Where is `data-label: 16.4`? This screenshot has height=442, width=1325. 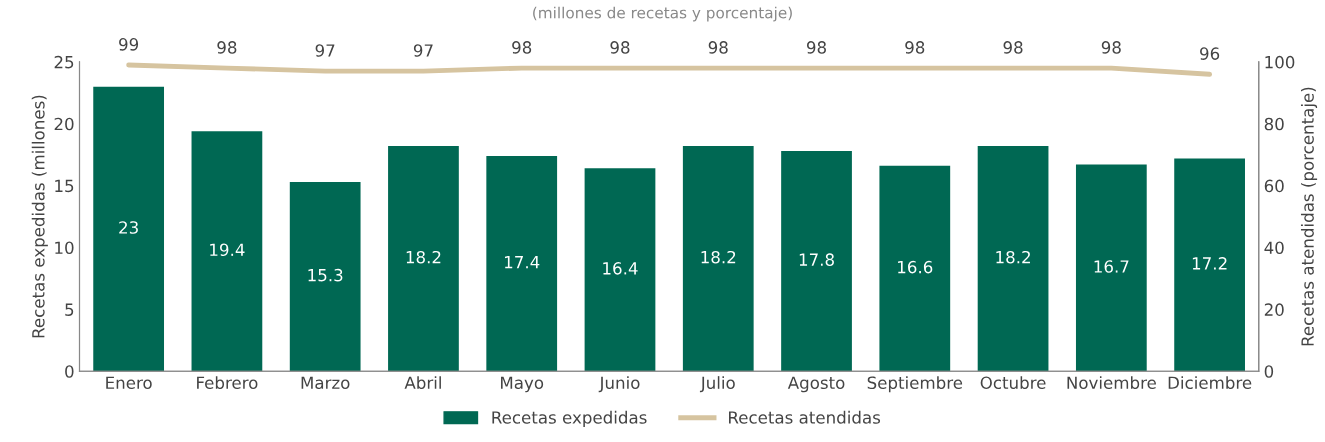 data-label: 16.4 is located at coordinates (620, 268).